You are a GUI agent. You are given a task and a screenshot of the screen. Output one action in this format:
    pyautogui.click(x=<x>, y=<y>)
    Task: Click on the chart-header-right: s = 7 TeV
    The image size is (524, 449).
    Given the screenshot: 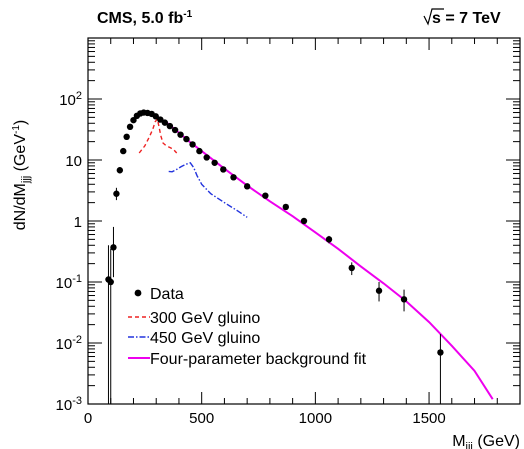 What is the action you would take?
    pyautogui.click(x=462, y=17)
    